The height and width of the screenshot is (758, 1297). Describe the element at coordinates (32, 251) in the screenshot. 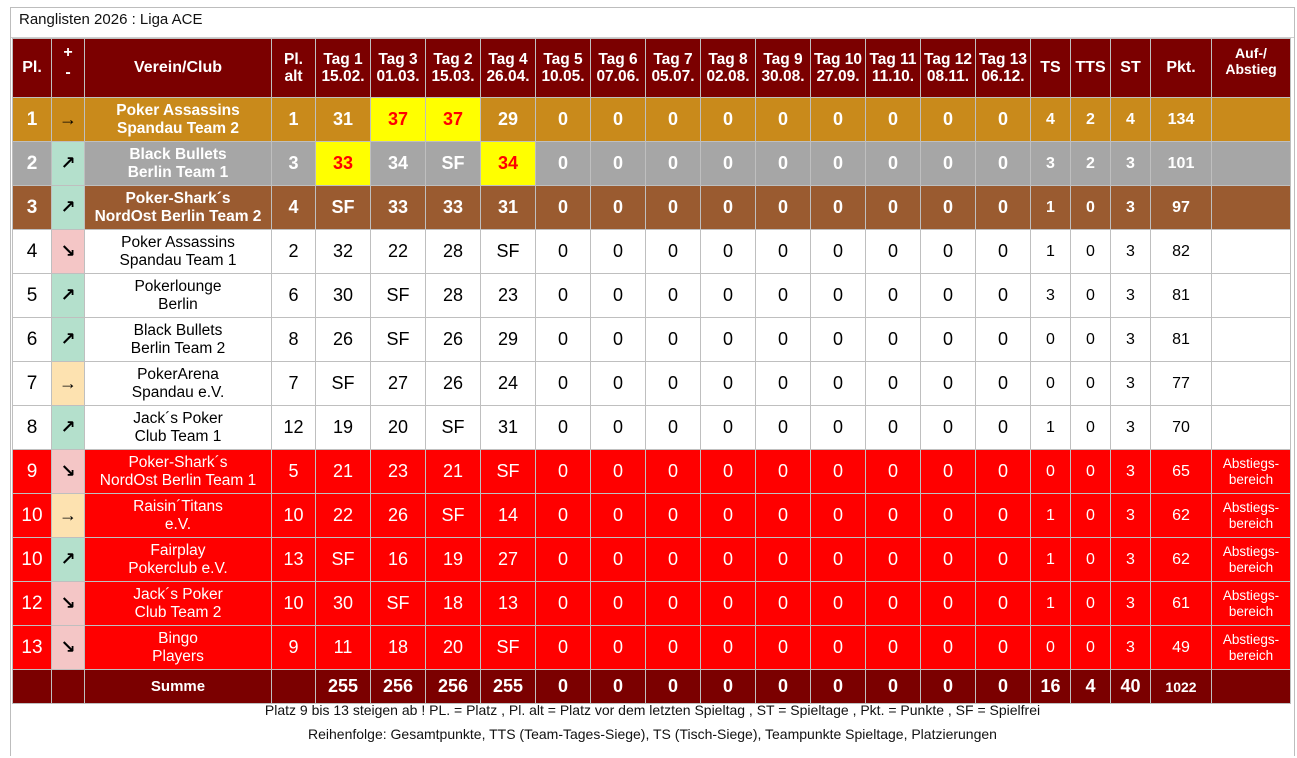

I see `rank-position: 4` at that location.